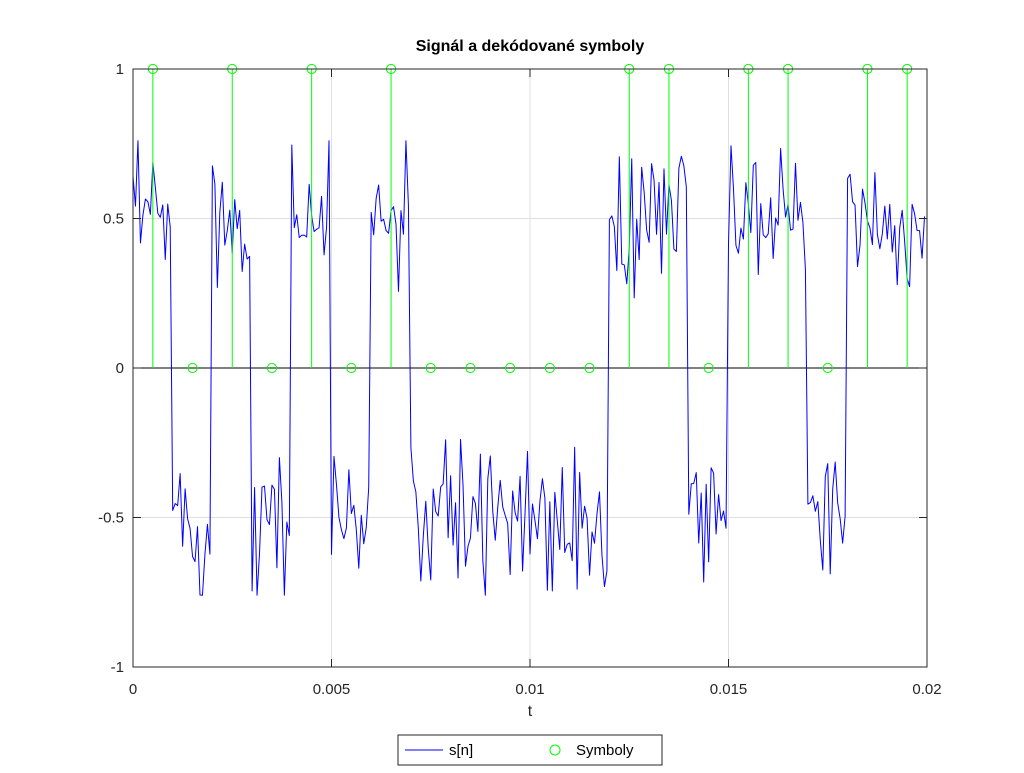  What do you see at coordinates (117, 667) in the screenshot?
I see `y-tick-label: -1` at bounding box center [117, 667].